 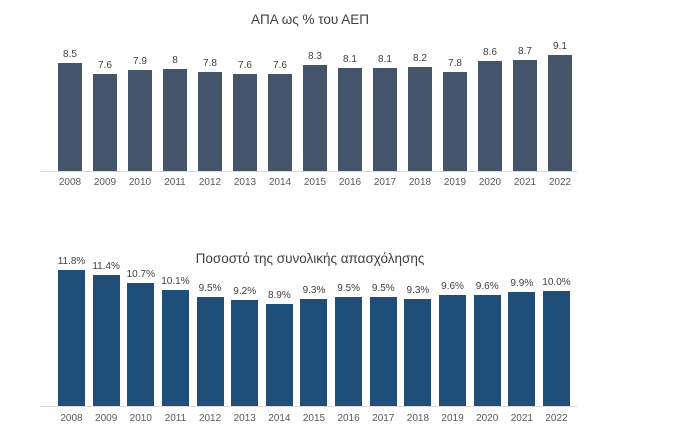 I want to click on x-tick-label: 2021, so click(x=521, y=418).